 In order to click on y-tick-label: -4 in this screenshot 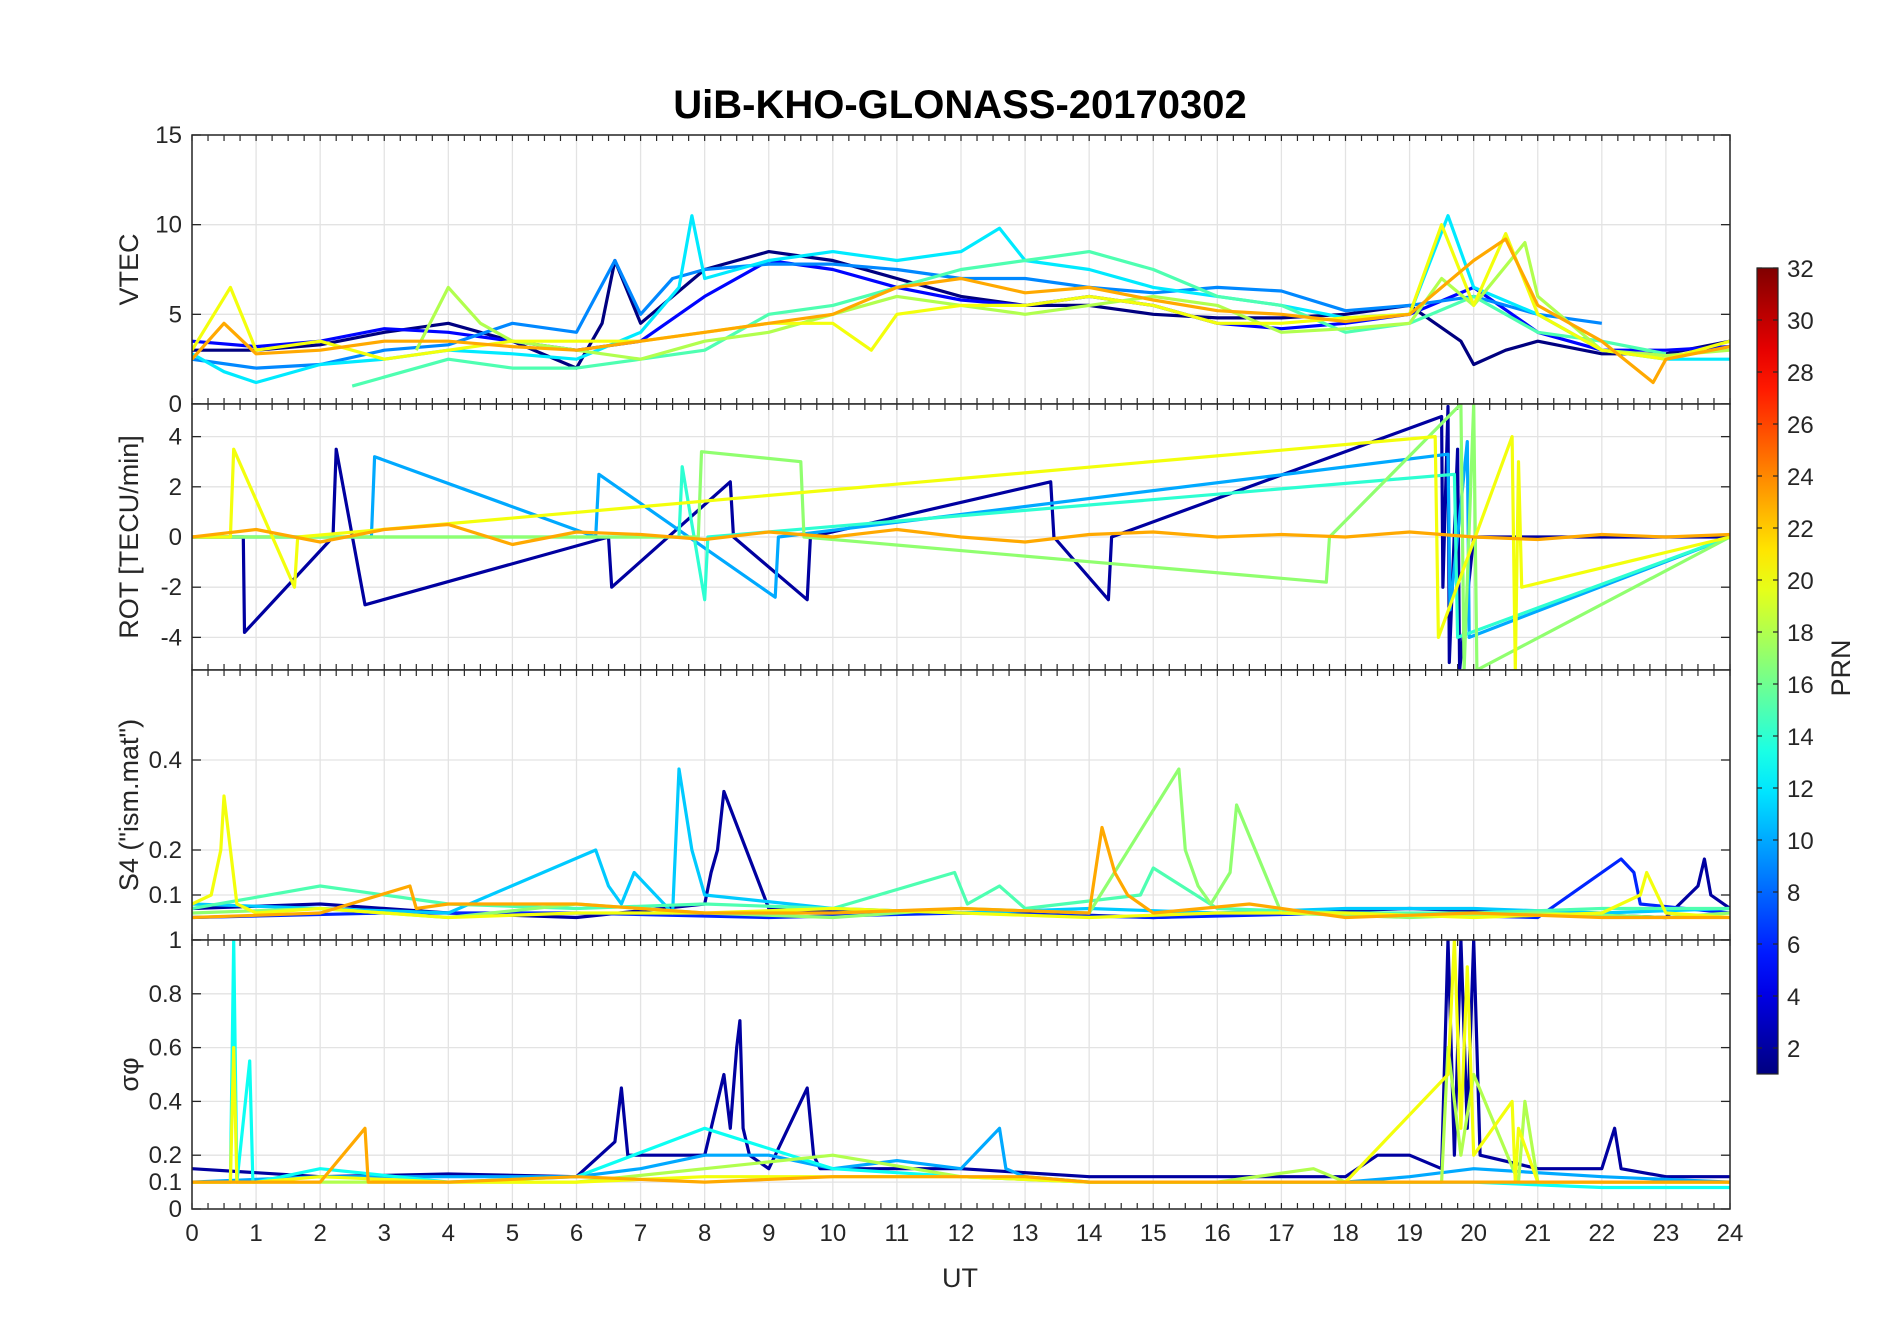, I will do `click(171, 637)`.